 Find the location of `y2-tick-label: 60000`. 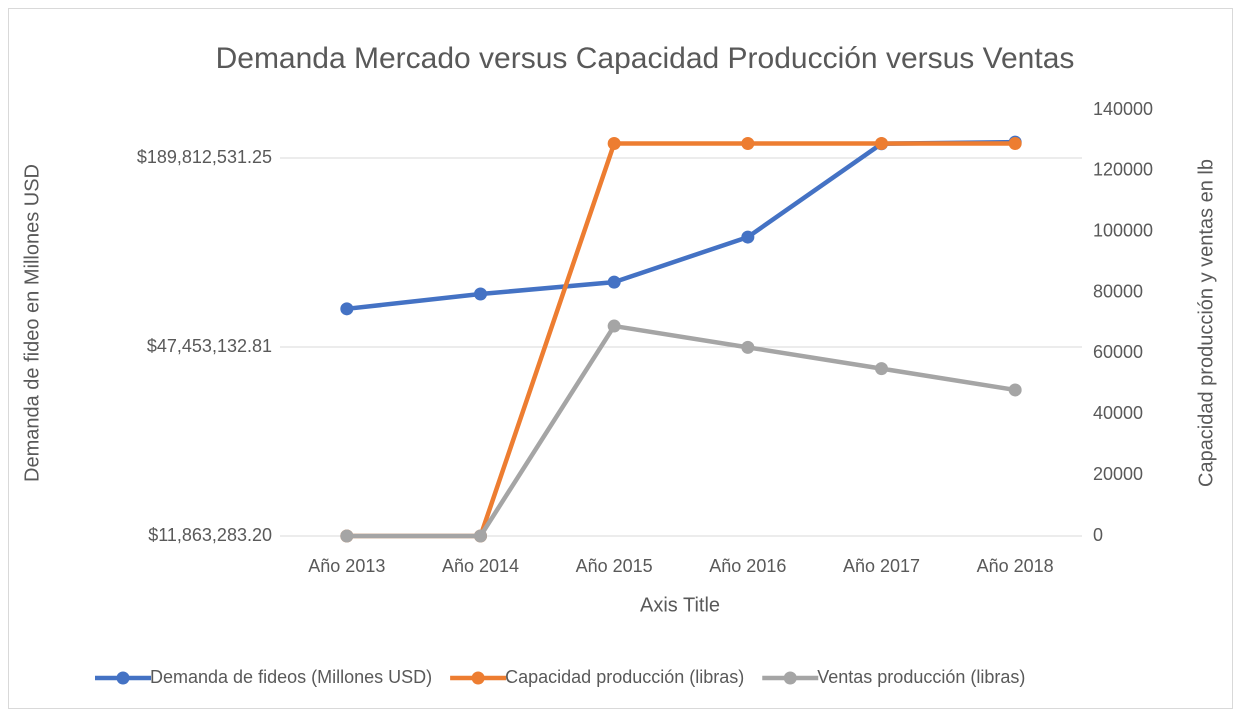

y2-tick-label: 60000 is located at coordinates (1118, 352).